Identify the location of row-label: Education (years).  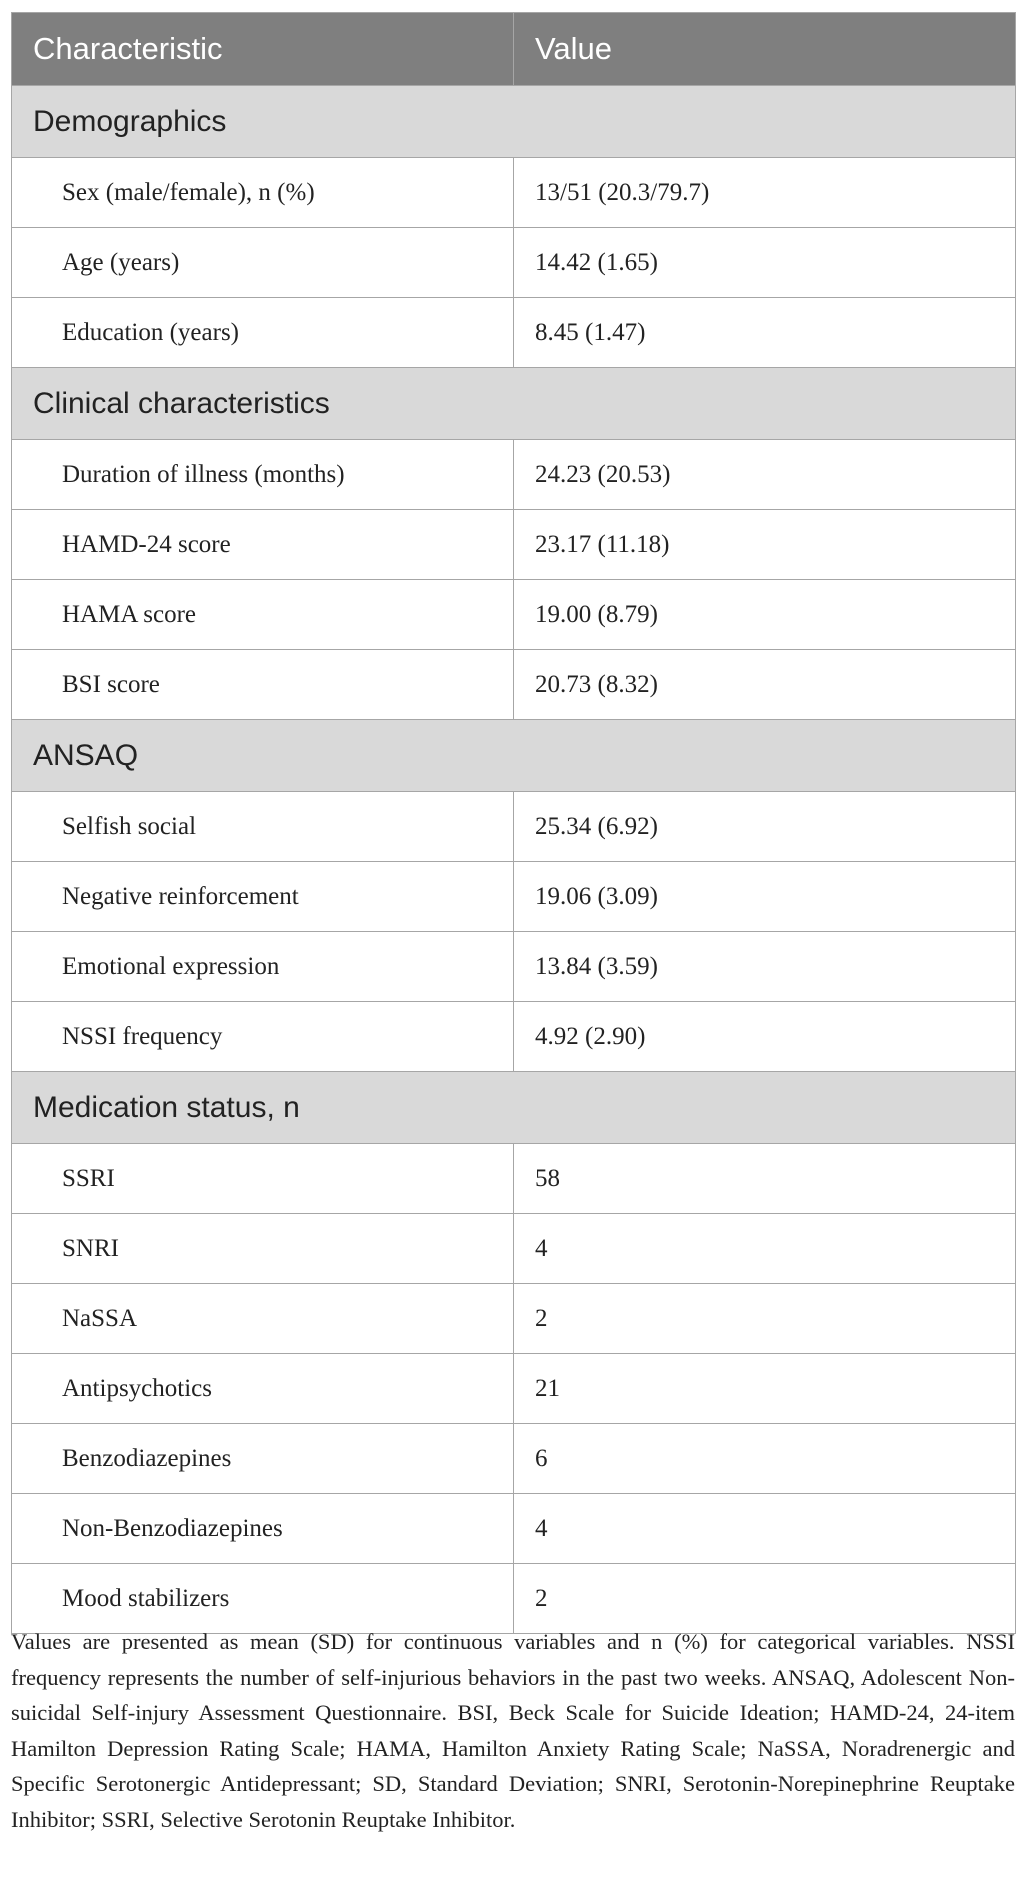
(262, 332).